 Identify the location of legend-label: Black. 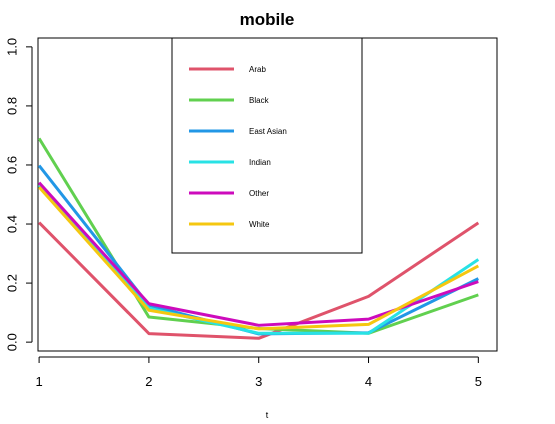
(259, 100).